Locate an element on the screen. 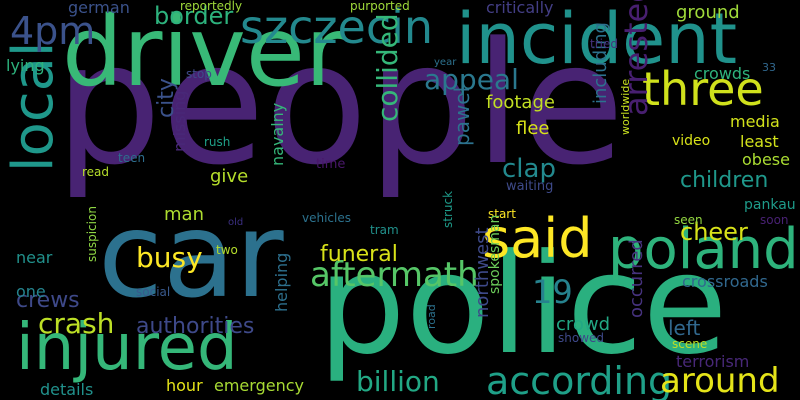  word-navalny: navalny is located at coordinates (277, 134).